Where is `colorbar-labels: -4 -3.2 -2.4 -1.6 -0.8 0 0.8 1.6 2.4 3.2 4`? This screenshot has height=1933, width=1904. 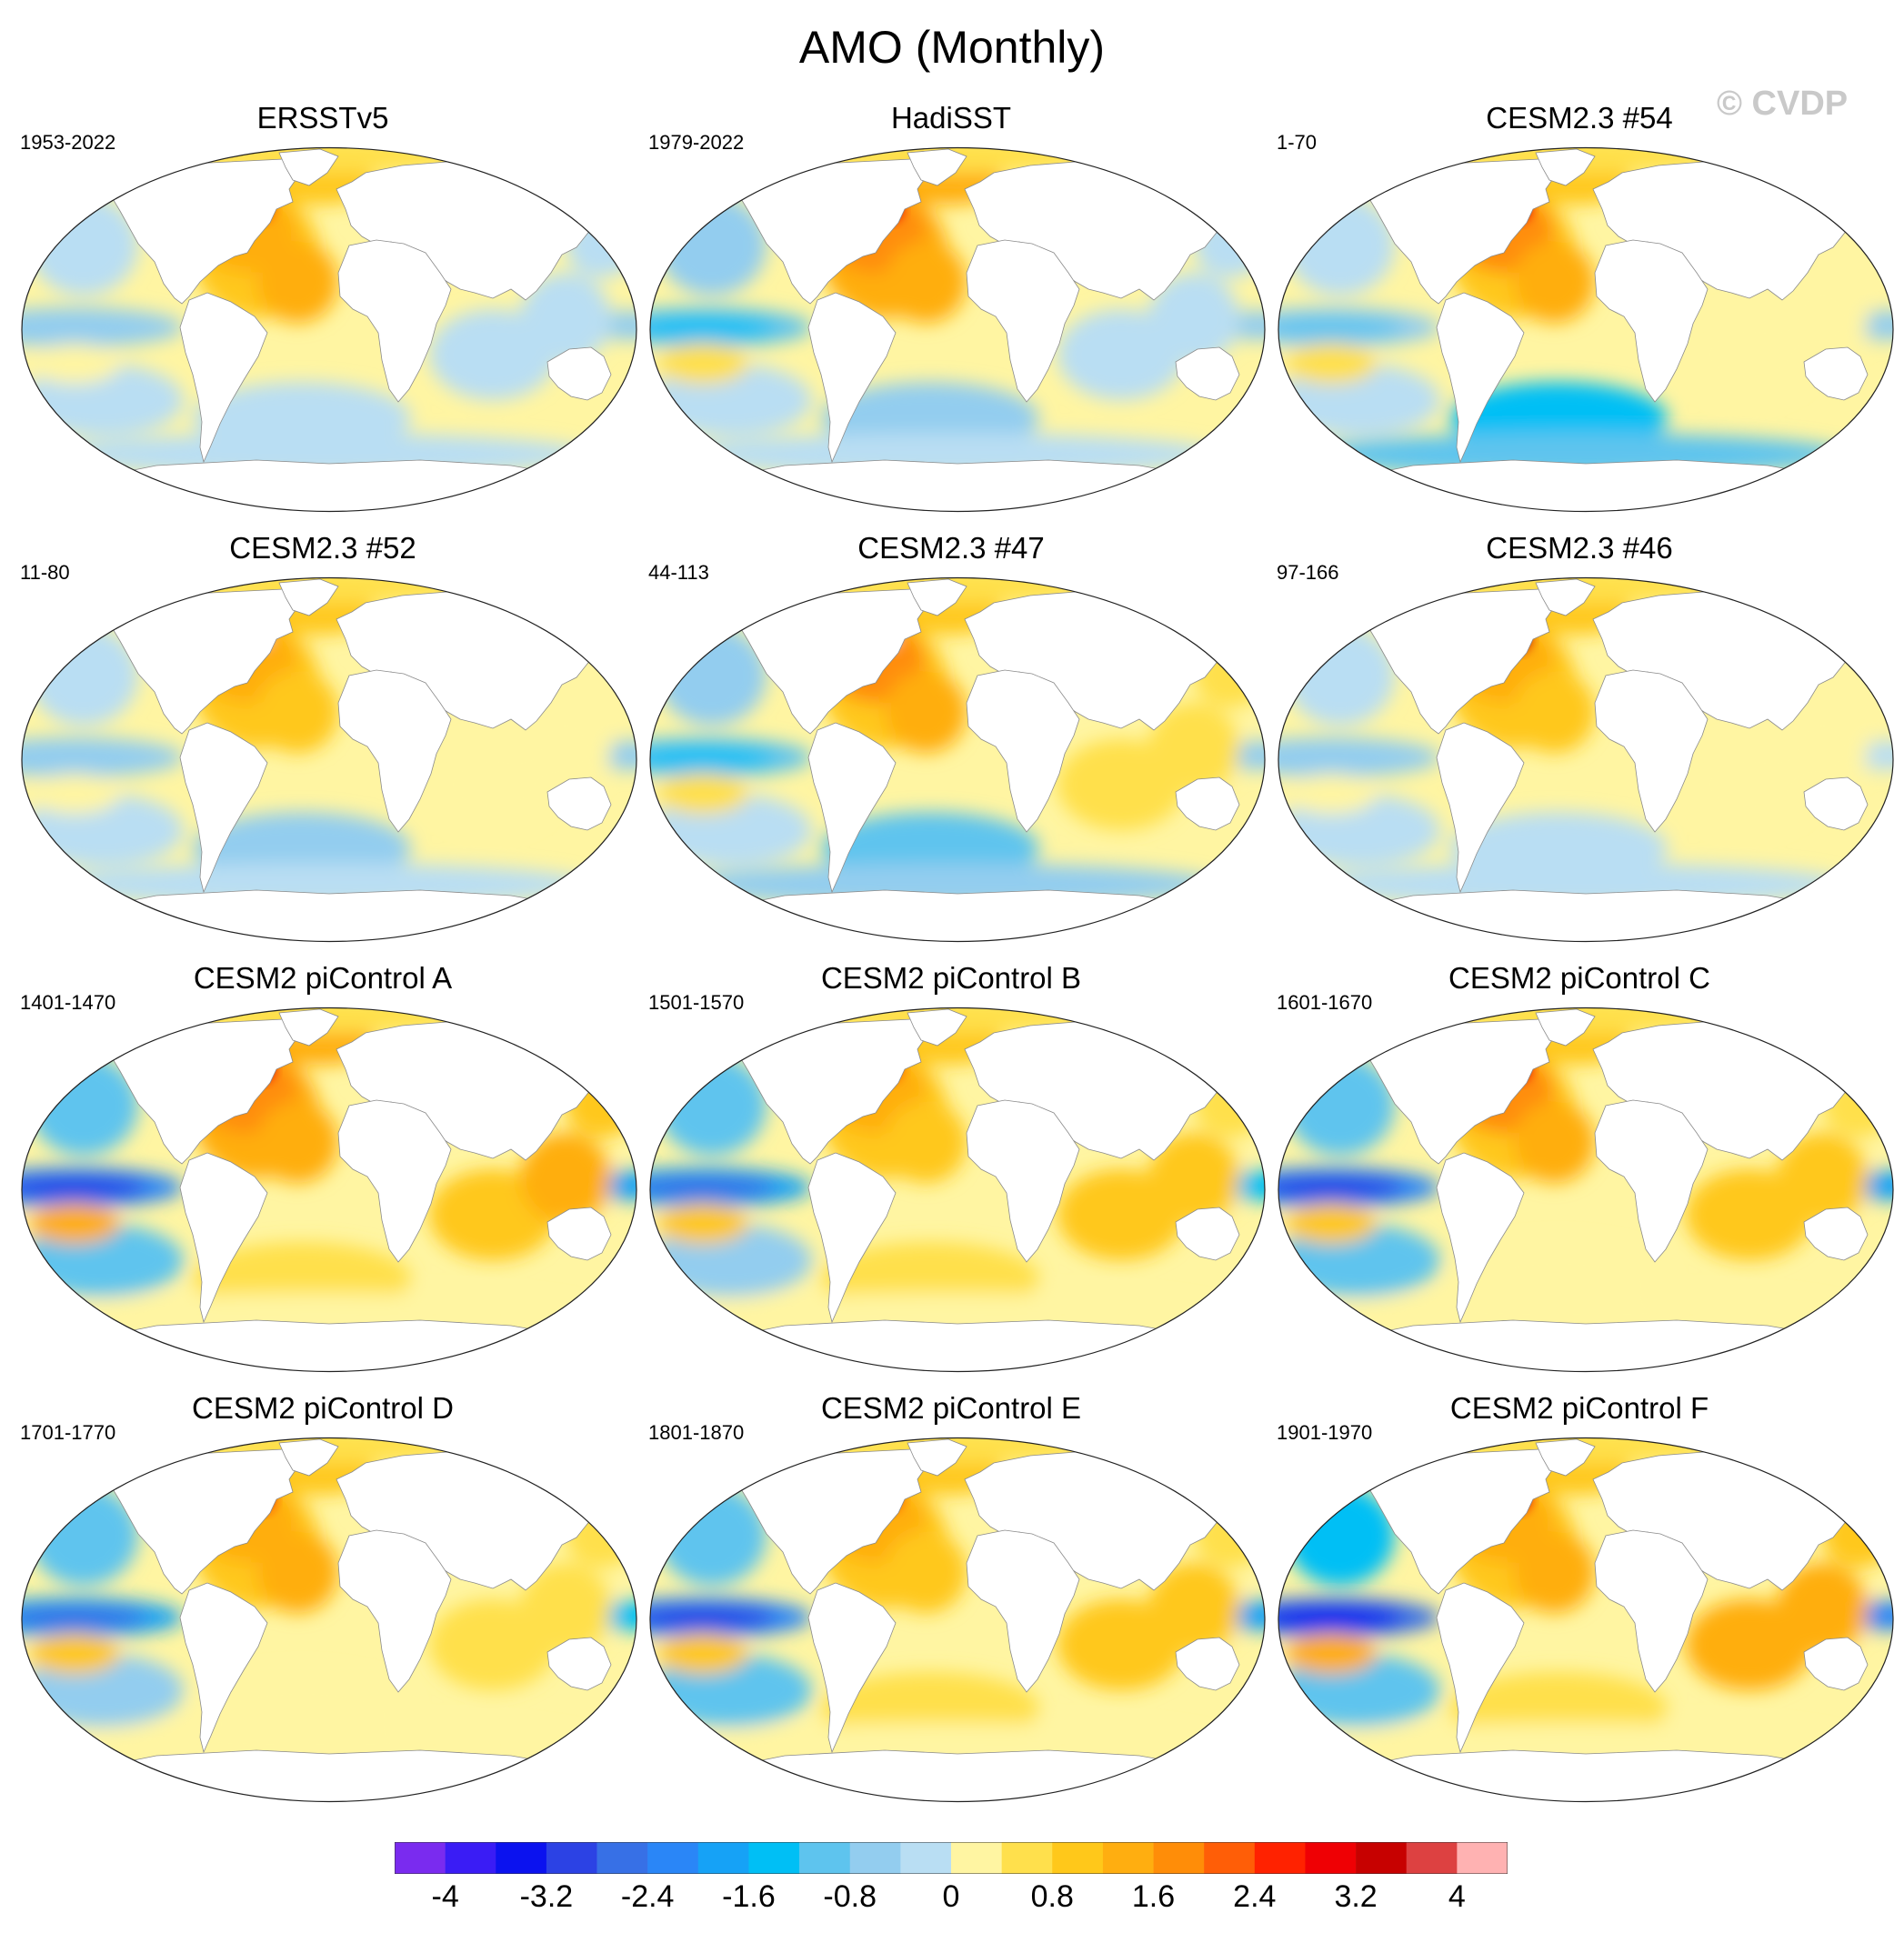
colorbar-labels: -4 -3.2 -2.4 -1.6 -0.8 0 0.8 1.6 2.4 3.2 4 is located at coordinates (952, 1896).